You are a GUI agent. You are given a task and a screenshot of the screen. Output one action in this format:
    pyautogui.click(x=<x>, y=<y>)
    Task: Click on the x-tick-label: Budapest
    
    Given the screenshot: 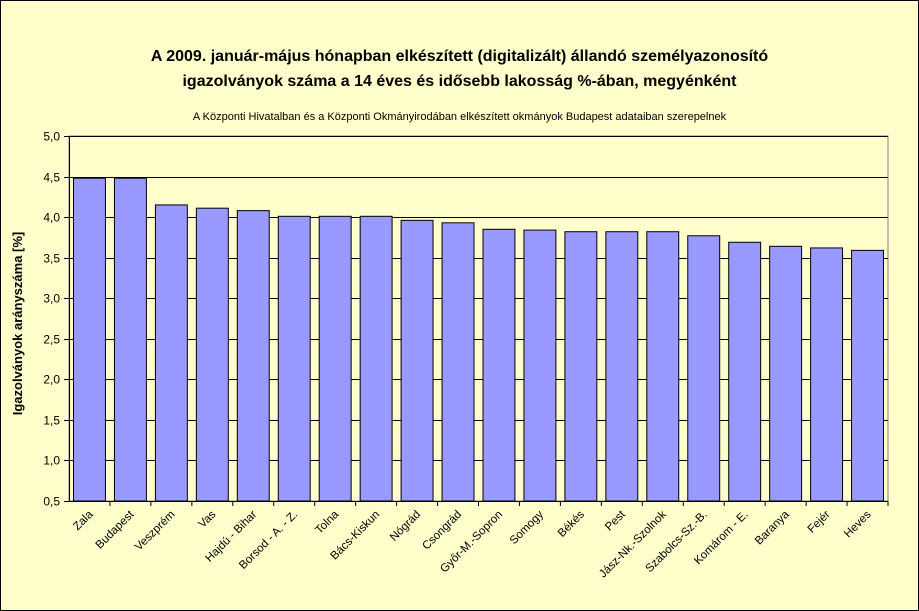 What is the action you would take?
    pyautogui.click(x=115, y=529)
    